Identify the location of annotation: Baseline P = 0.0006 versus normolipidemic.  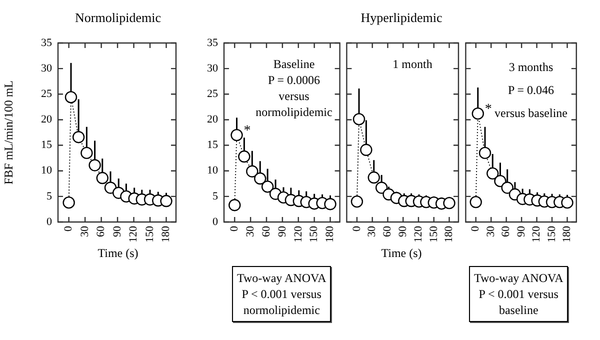
(294, 88).